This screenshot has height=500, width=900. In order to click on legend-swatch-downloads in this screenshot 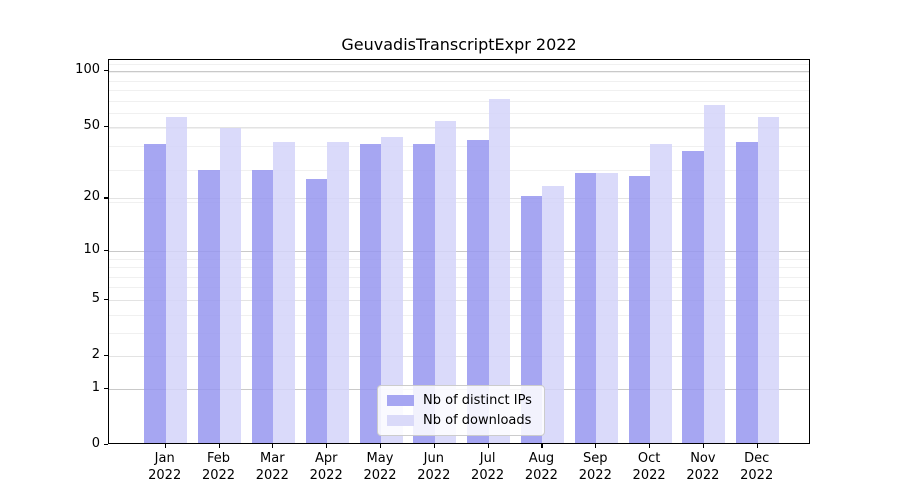, I will do `click(400, 420)`.